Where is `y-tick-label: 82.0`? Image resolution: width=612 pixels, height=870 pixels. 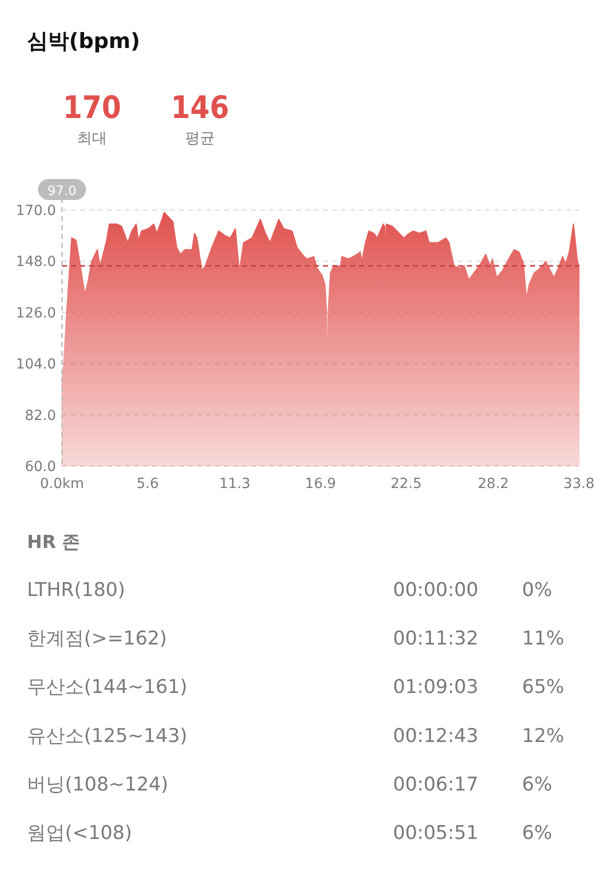 y-tick-label: 82.0 is located at coordinates (40, 416).